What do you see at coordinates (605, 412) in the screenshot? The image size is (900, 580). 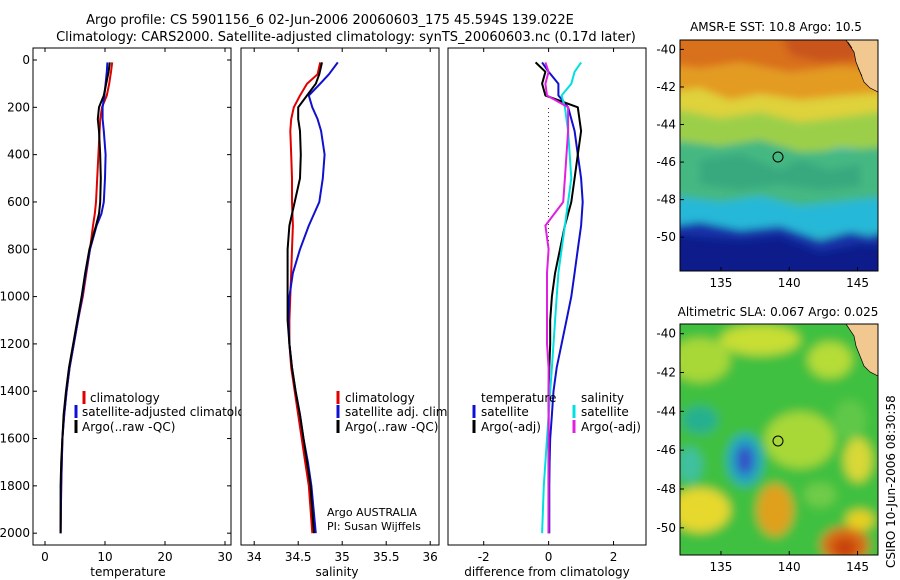 I see `legend-label-sal-satellite: satellite` at bounding box center [605, 412].